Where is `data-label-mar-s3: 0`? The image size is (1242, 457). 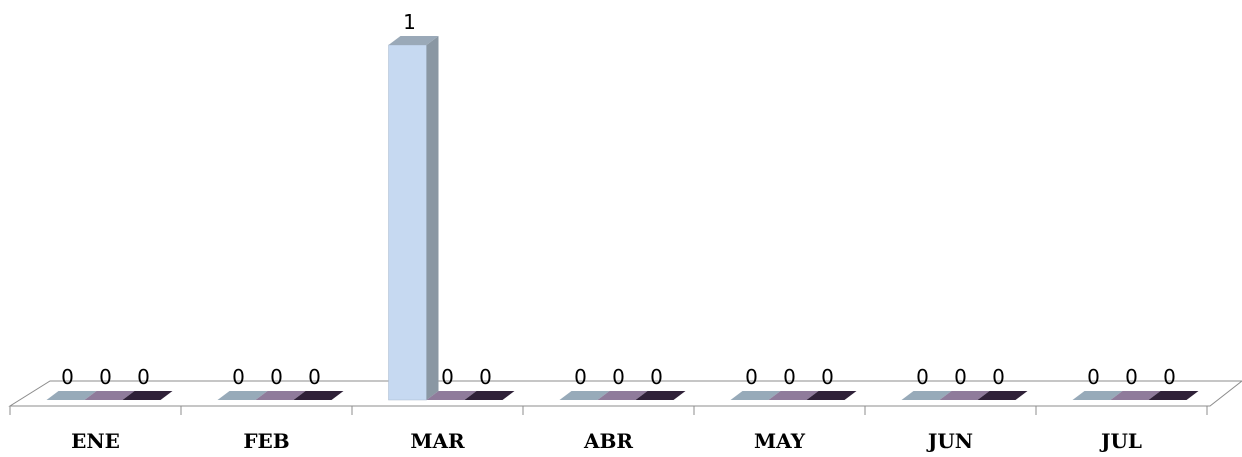
data-label-mar-s3: 0 is located at coordinates (485, 377).